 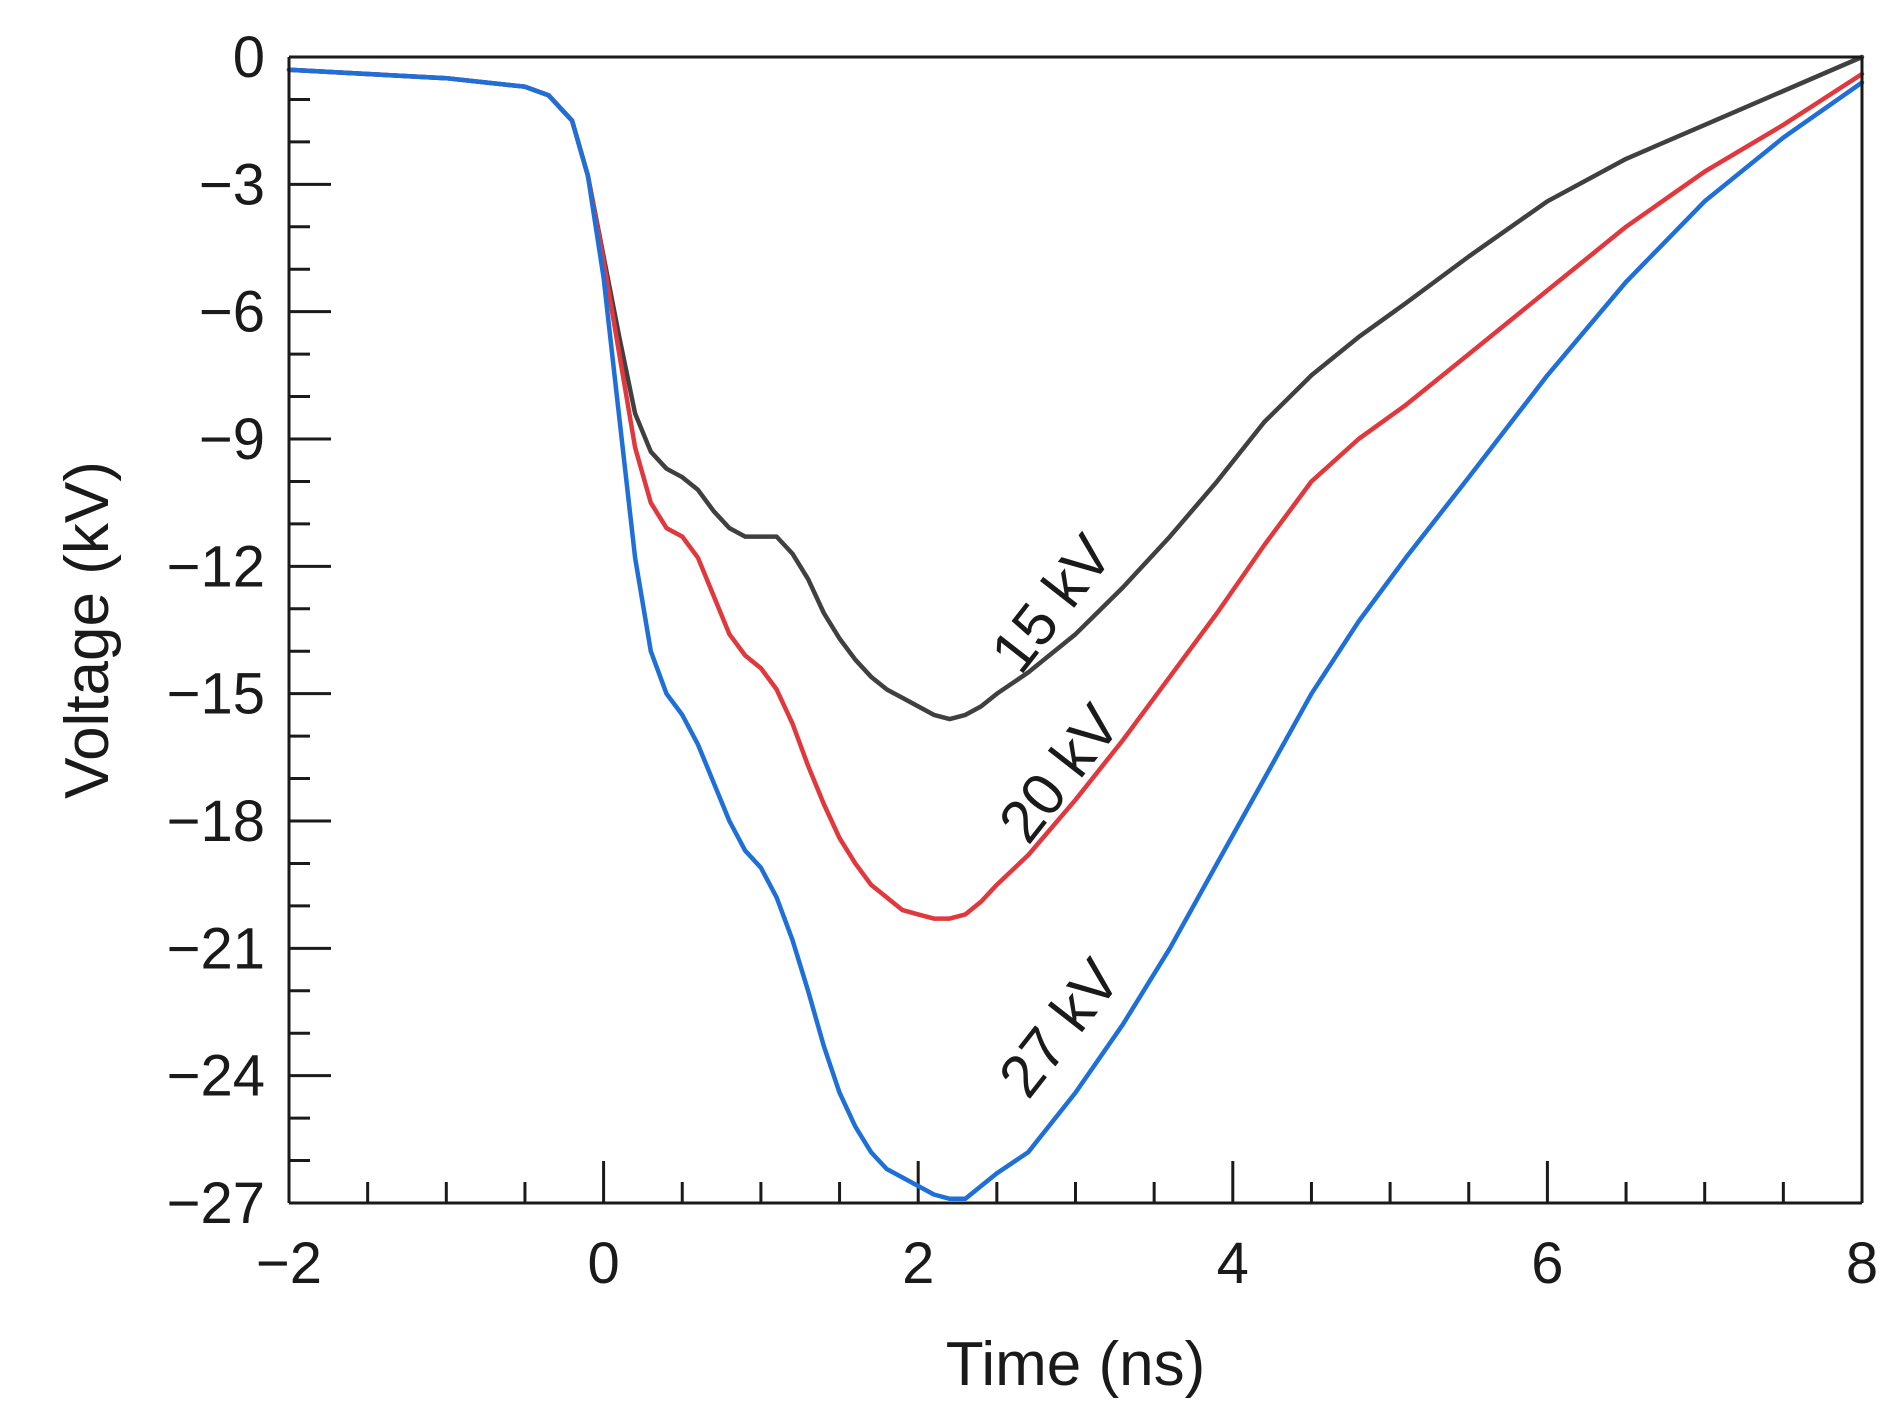 What do you see at coordinates (1059, 1028) in the screenshot?
I see `series-label-27-kv: 27 kV` at bounding box center [1059, 1028].